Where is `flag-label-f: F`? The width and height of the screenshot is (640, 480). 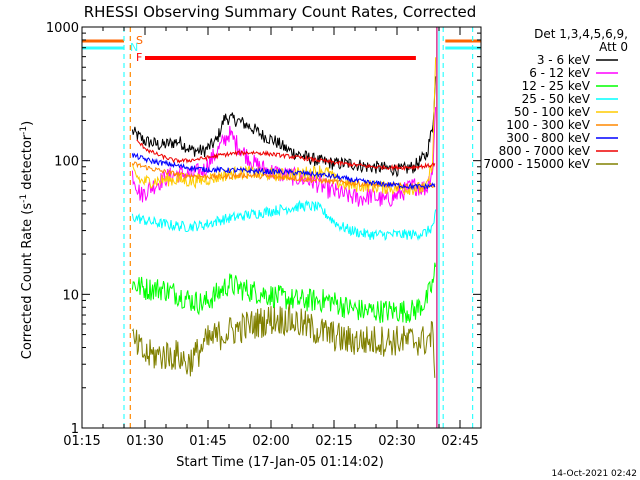
flag-label-f: F is located at coordinates (139, 57).